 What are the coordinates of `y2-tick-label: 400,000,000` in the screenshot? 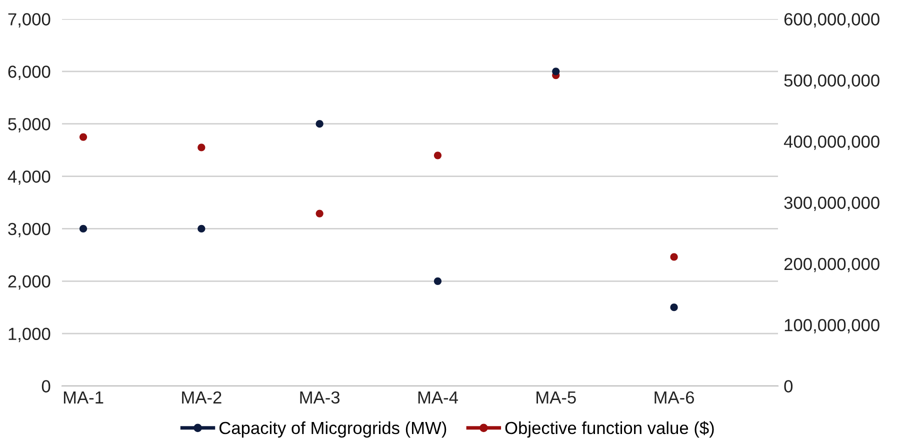 It's located at (832, 143).